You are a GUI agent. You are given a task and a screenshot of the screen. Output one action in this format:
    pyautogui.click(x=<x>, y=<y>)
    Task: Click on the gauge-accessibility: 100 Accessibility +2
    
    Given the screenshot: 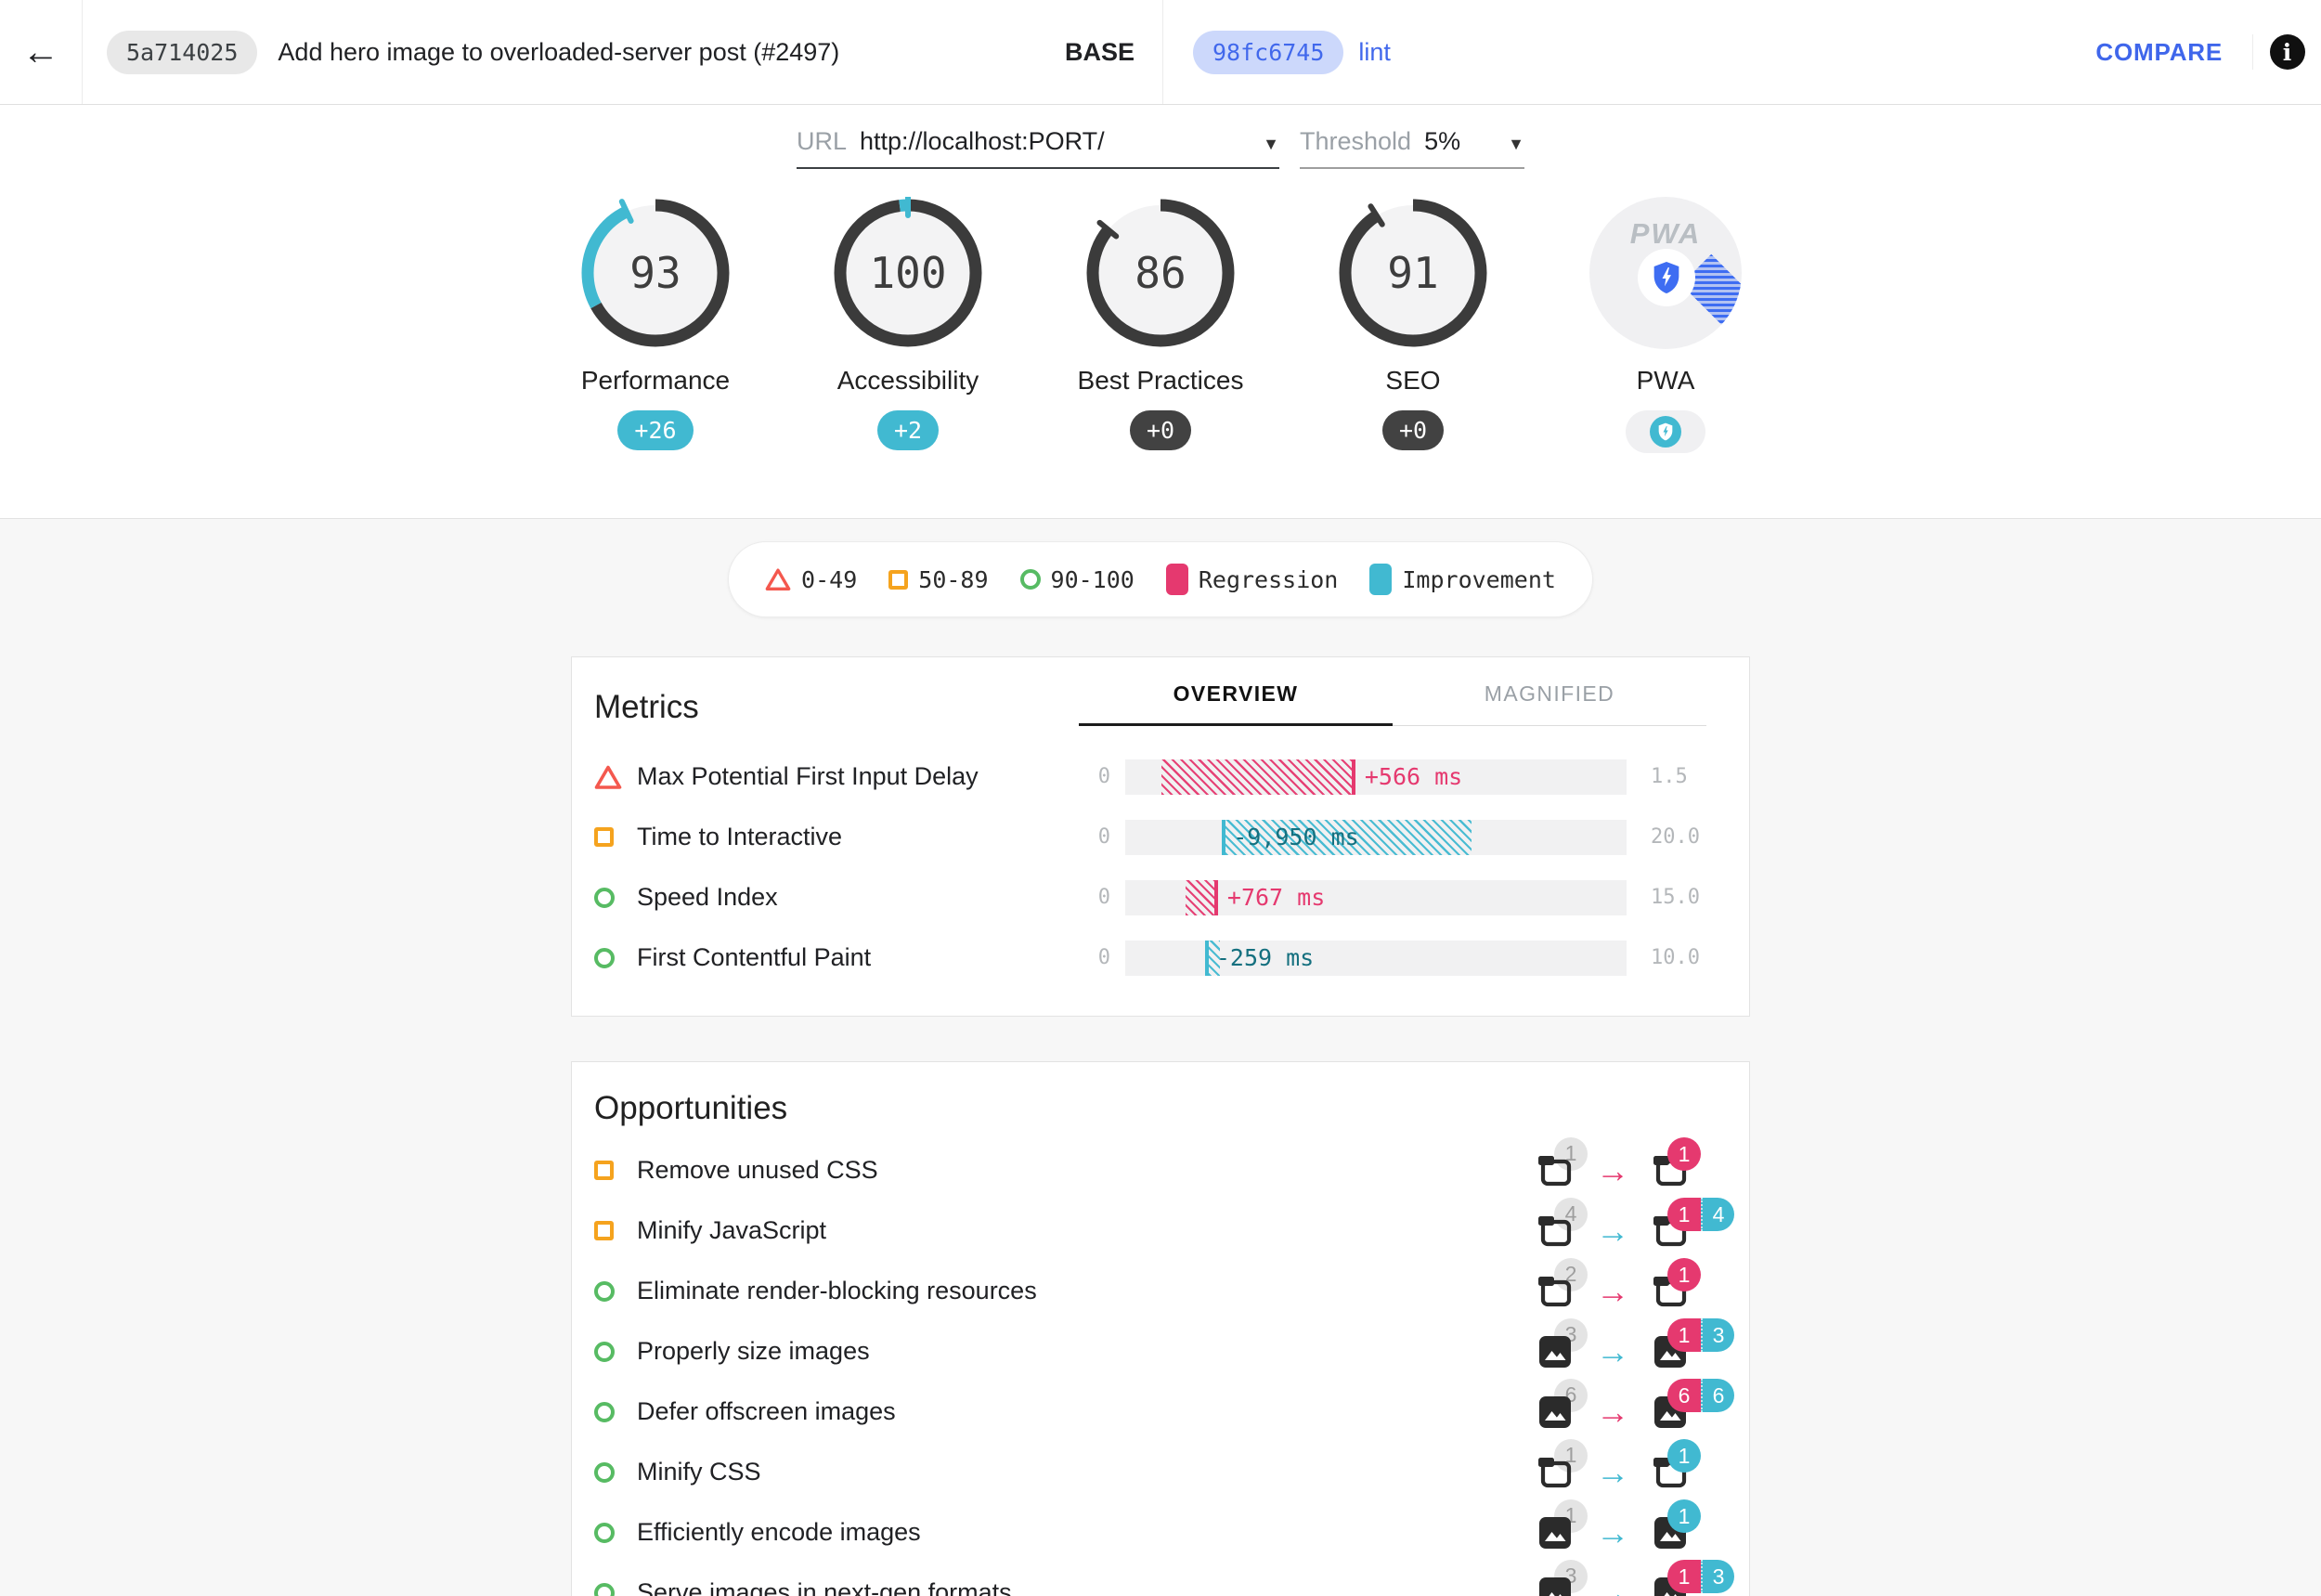 What is the action you would take?
    pyautogui.click(x=908, y=325)
    